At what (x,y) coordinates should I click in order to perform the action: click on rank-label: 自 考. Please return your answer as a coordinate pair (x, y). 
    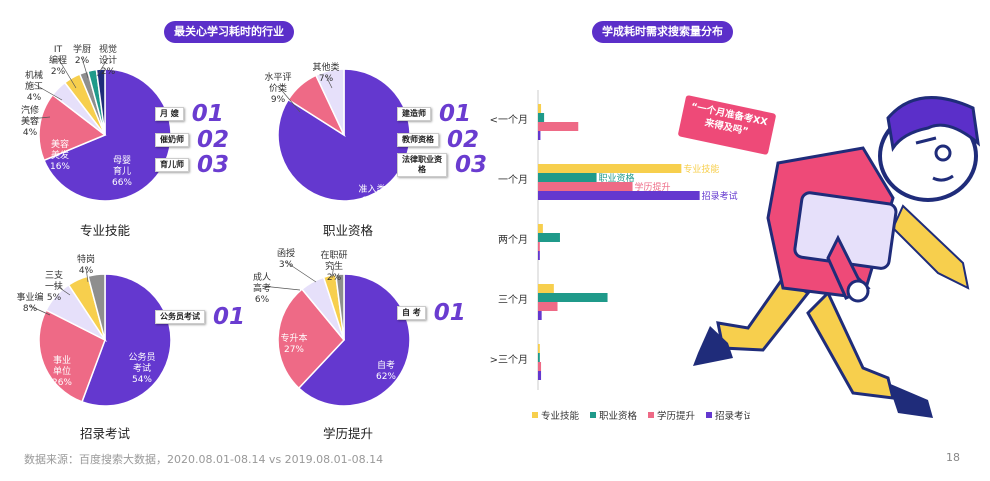
    Looking at the image, I should click on (411, 313).